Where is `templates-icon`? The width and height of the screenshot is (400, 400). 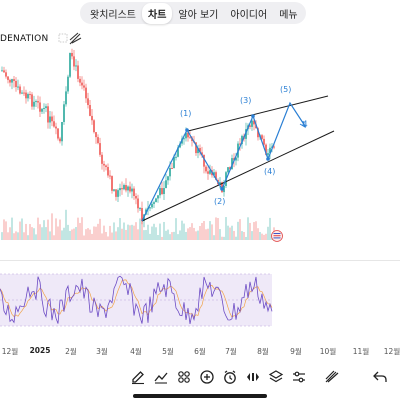
templates-icon is located at coordinates (184, 377).